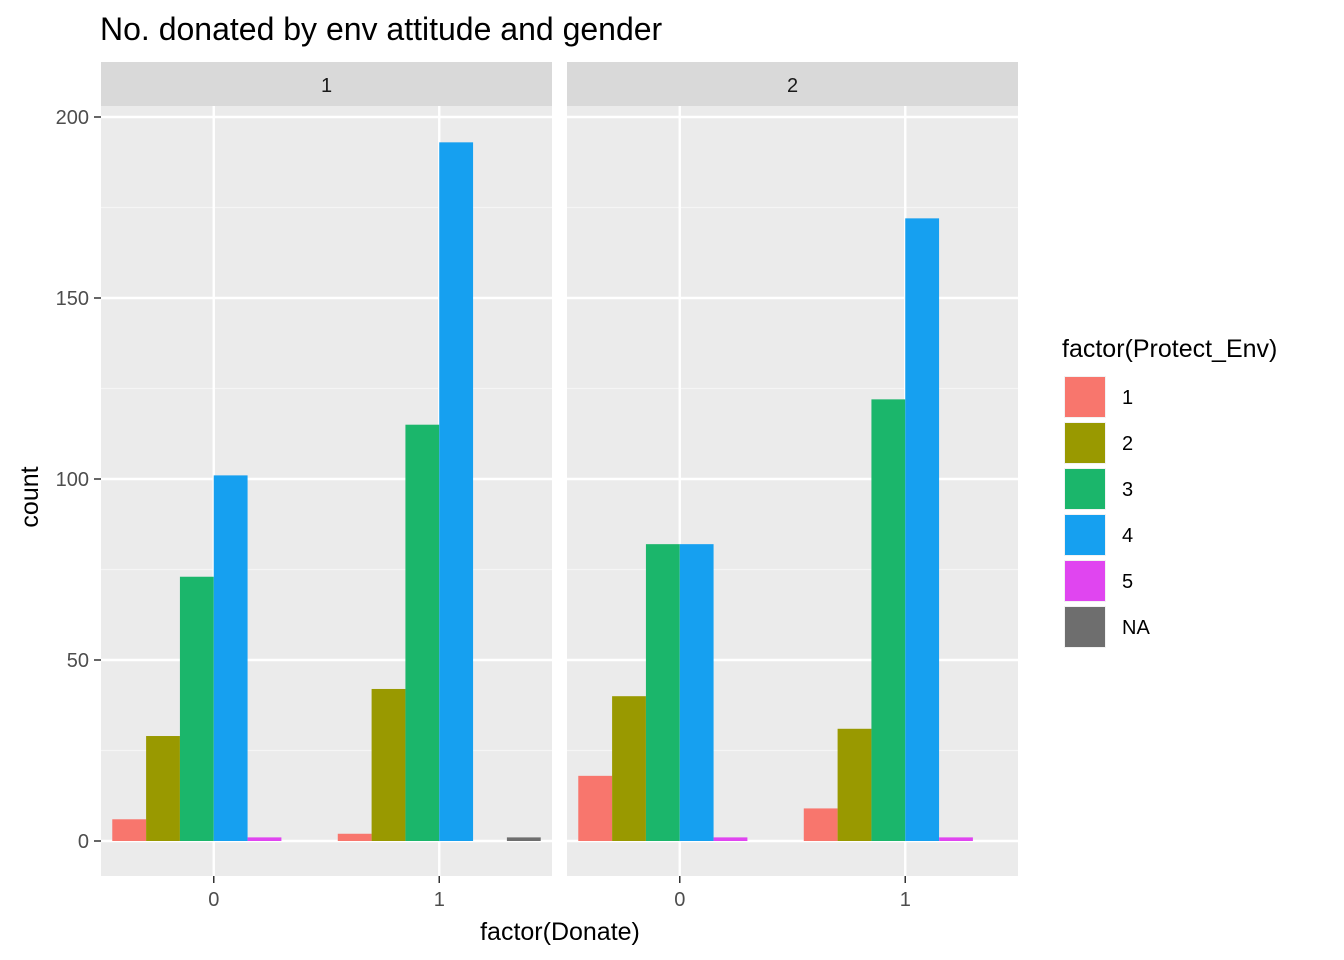  I want to click on y-tick-label: 50, so click(78, 661).